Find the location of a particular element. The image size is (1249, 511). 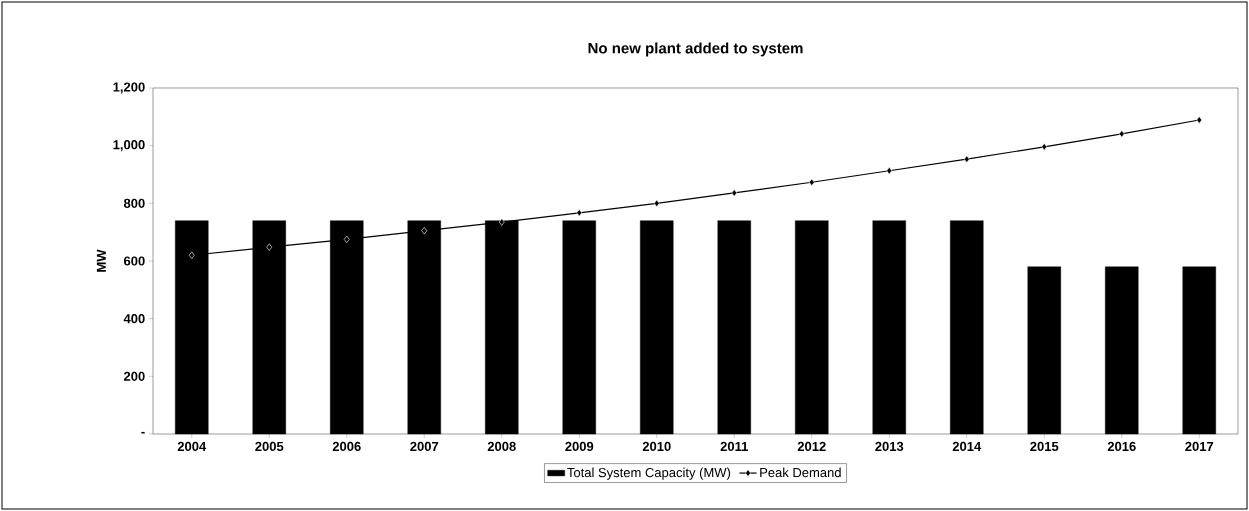

x-tick-label: 2011 is located at coordinates (734, 446).